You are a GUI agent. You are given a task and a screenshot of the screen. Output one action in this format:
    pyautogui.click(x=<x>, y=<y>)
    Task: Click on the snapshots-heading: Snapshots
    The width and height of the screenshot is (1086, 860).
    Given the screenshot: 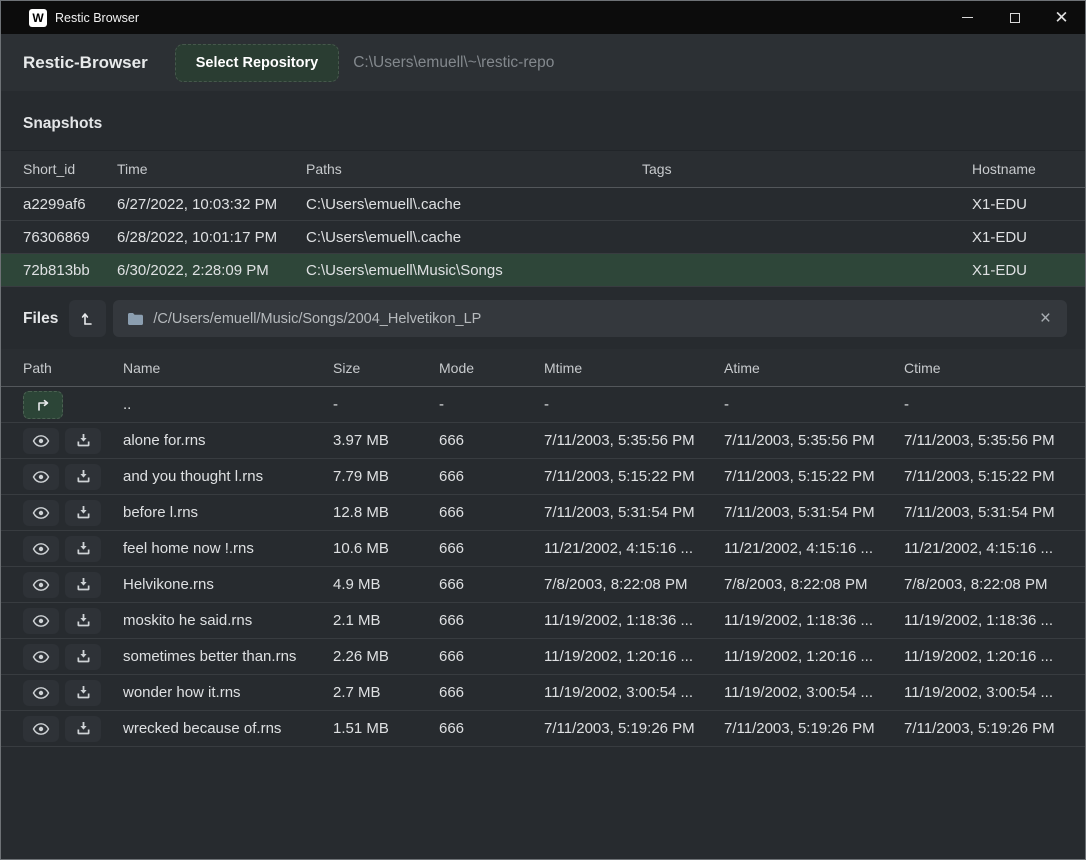 What is the action you would take?
    pyautogui.click(x=63, y=123)
    